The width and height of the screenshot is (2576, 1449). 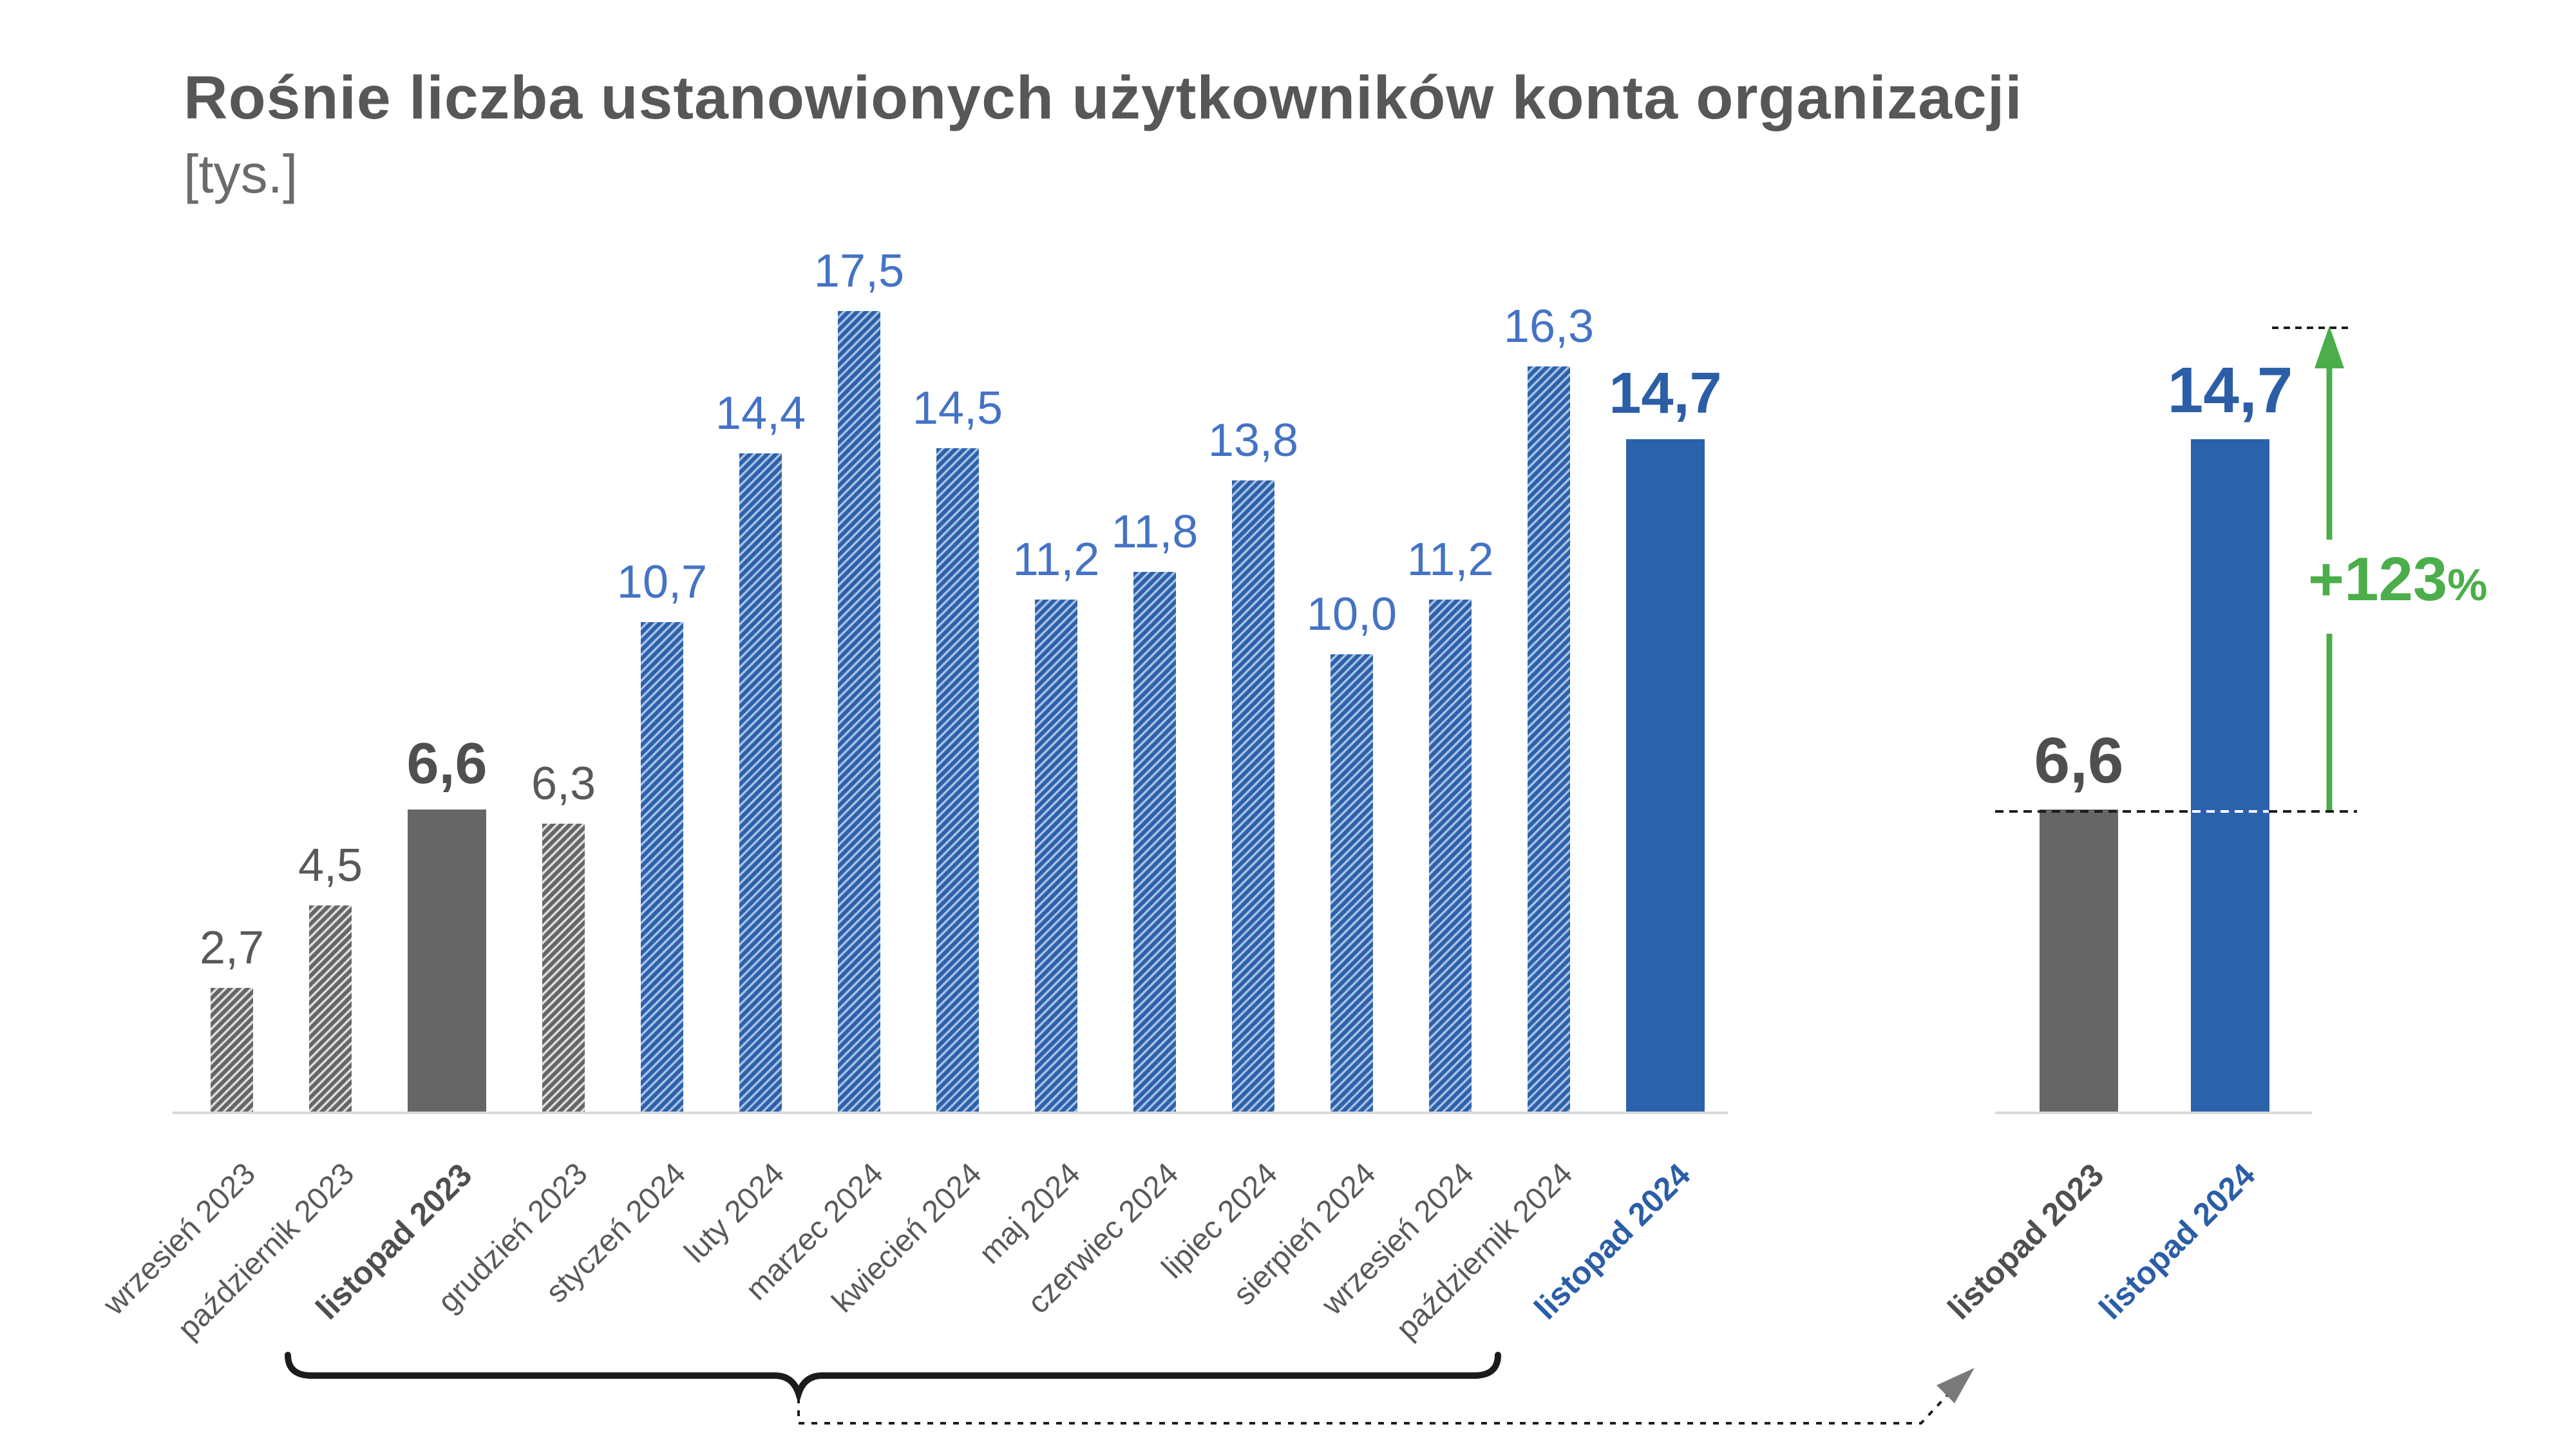 What do you see at coordinates (1549, 739) in the screenshot?
I see `bar-październik-2024` at bounding box center [1549, 739].